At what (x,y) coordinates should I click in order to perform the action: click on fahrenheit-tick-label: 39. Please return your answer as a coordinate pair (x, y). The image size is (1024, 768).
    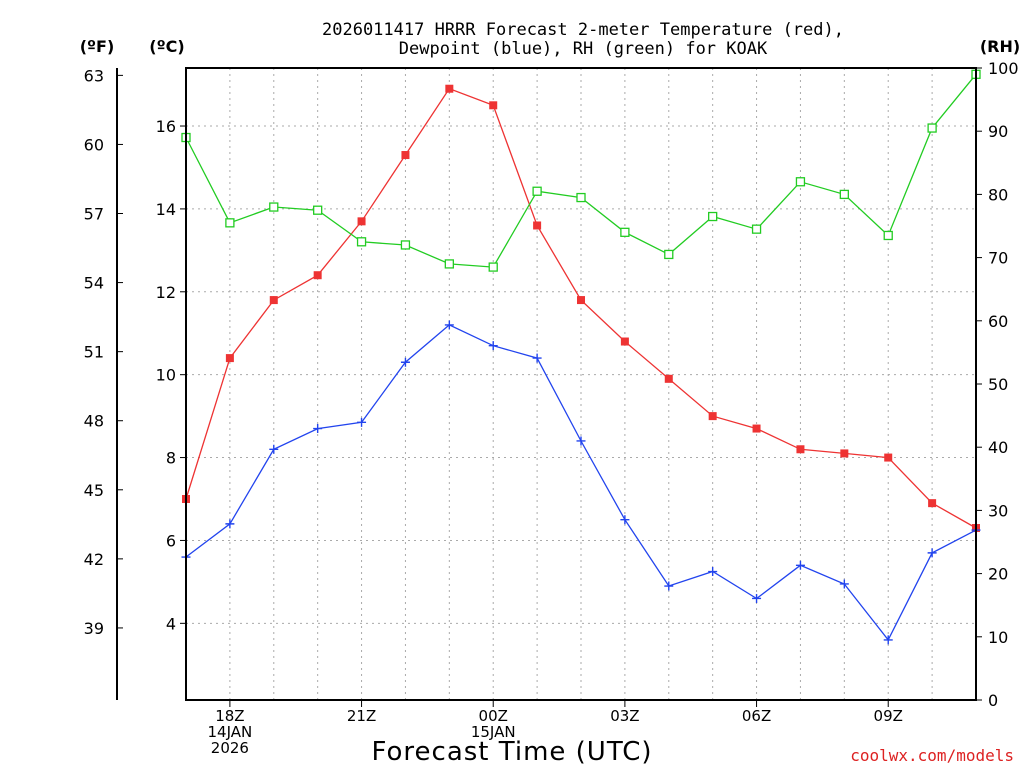
    Looking at the image, I should click on (94, 628).